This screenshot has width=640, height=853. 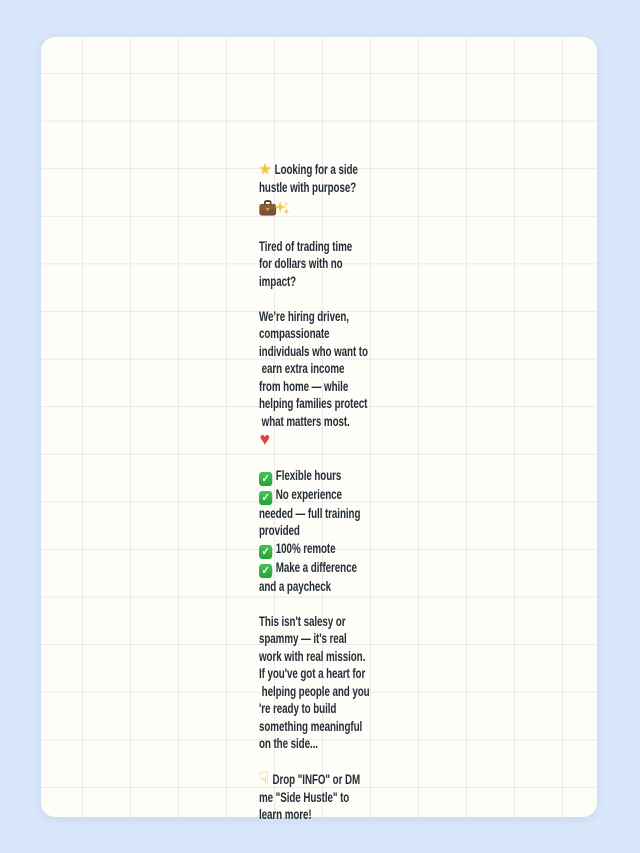 What do you see at coordinates (264, 439) in the screenshot?
I see `red-heart-icon: ♥` at bounding box center [264, 439].